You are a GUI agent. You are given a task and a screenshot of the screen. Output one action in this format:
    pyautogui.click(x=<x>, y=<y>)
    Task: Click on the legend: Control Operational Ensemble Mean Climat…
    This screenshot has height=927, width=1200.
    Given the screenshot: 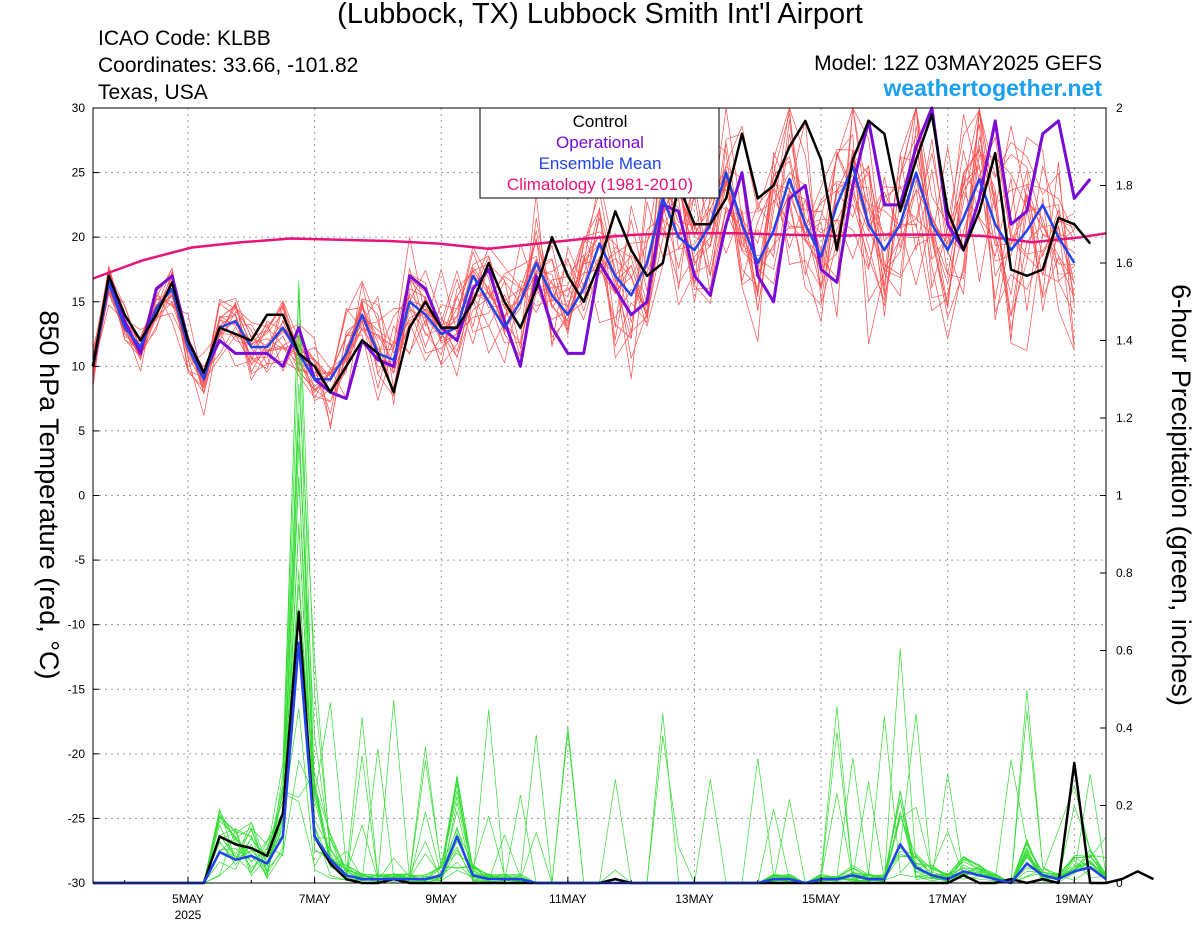 What is the action you would take?
    pyautogui.click(x=599, y=153)
    